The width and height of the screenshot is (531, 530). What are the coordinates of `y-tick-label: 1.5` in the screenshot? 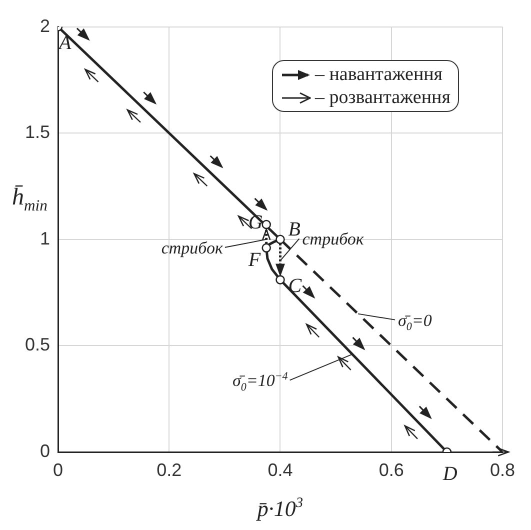 It's located at (37, 132).